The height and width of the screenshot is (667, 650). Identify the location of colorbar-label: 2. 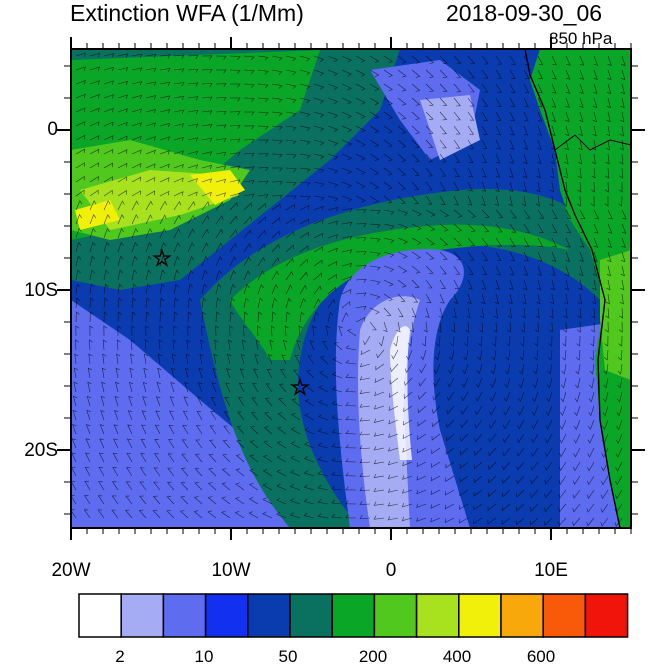
(120, 656).